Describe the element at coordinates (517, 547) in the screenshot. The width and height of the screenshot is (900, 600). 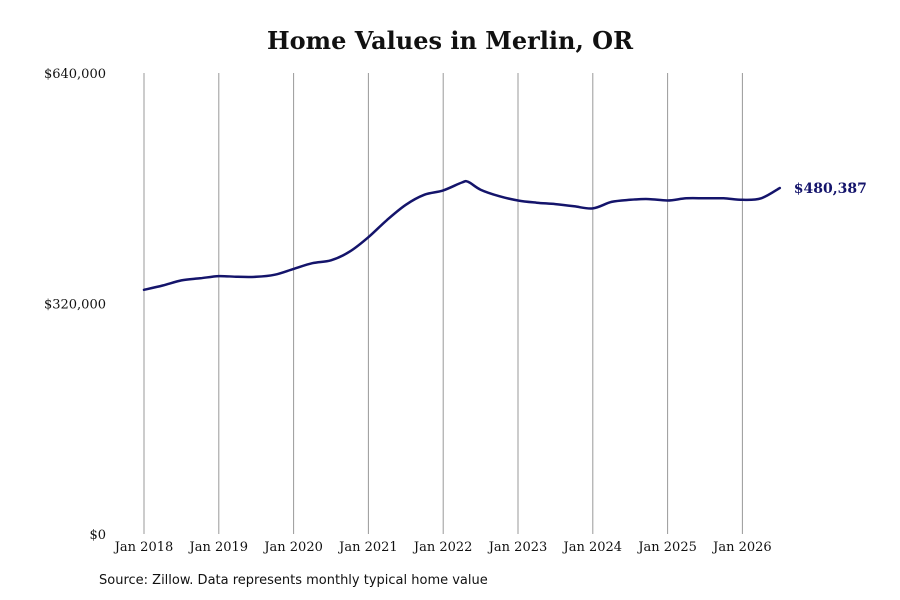
I see `x-tick-label: Jan 2023` at that location.